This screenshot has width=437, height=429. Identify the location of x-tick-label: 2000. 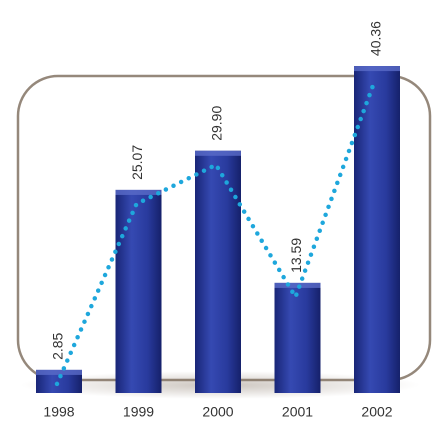
(217, 412).